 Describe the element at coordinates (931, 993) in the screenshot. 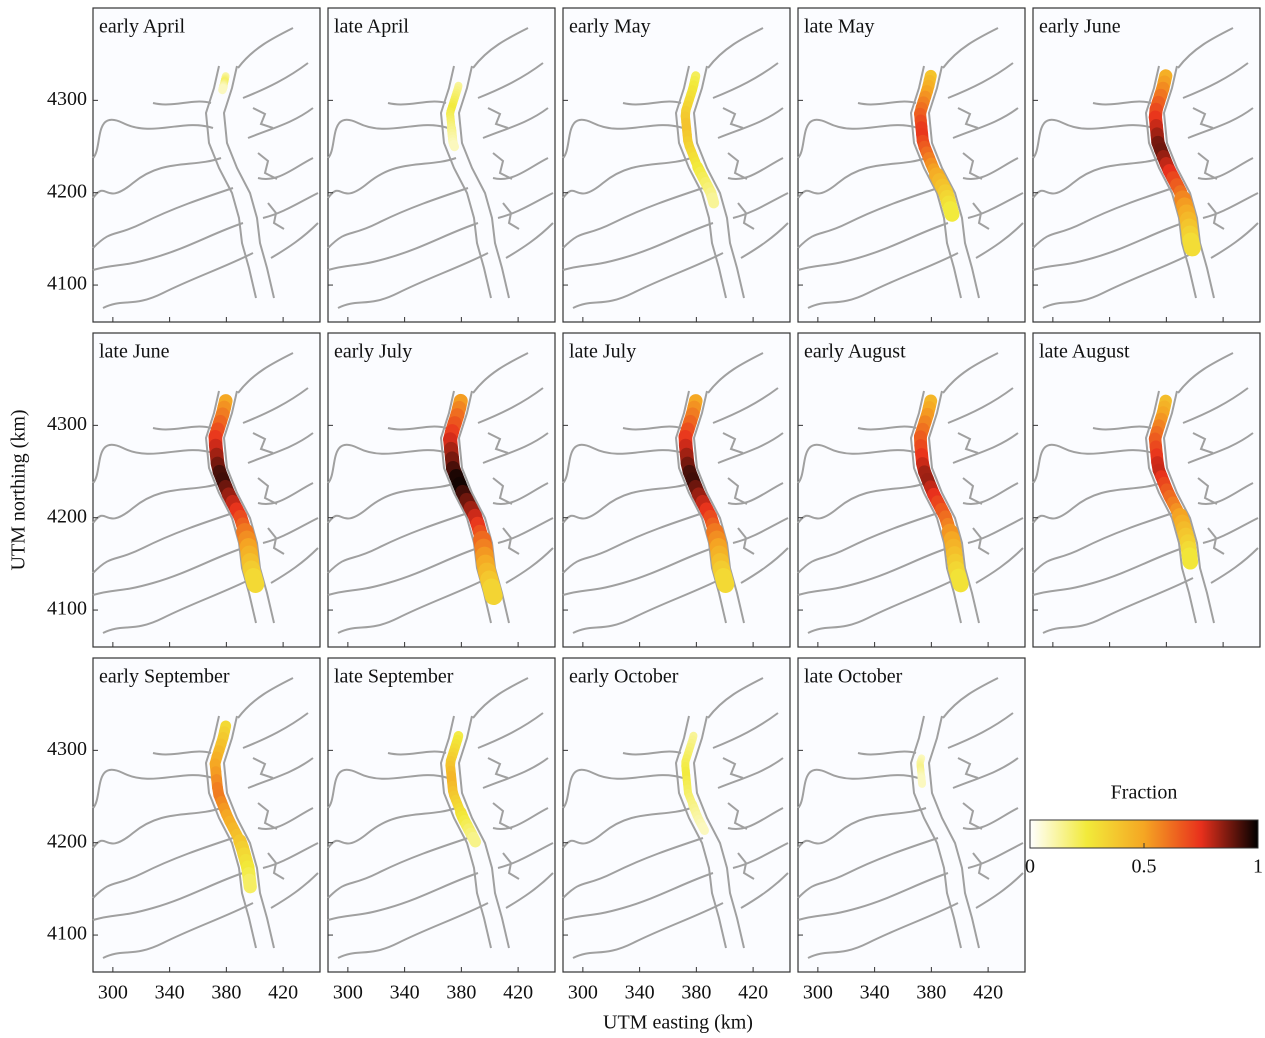

I see `x-tick-label: 380` at that location.